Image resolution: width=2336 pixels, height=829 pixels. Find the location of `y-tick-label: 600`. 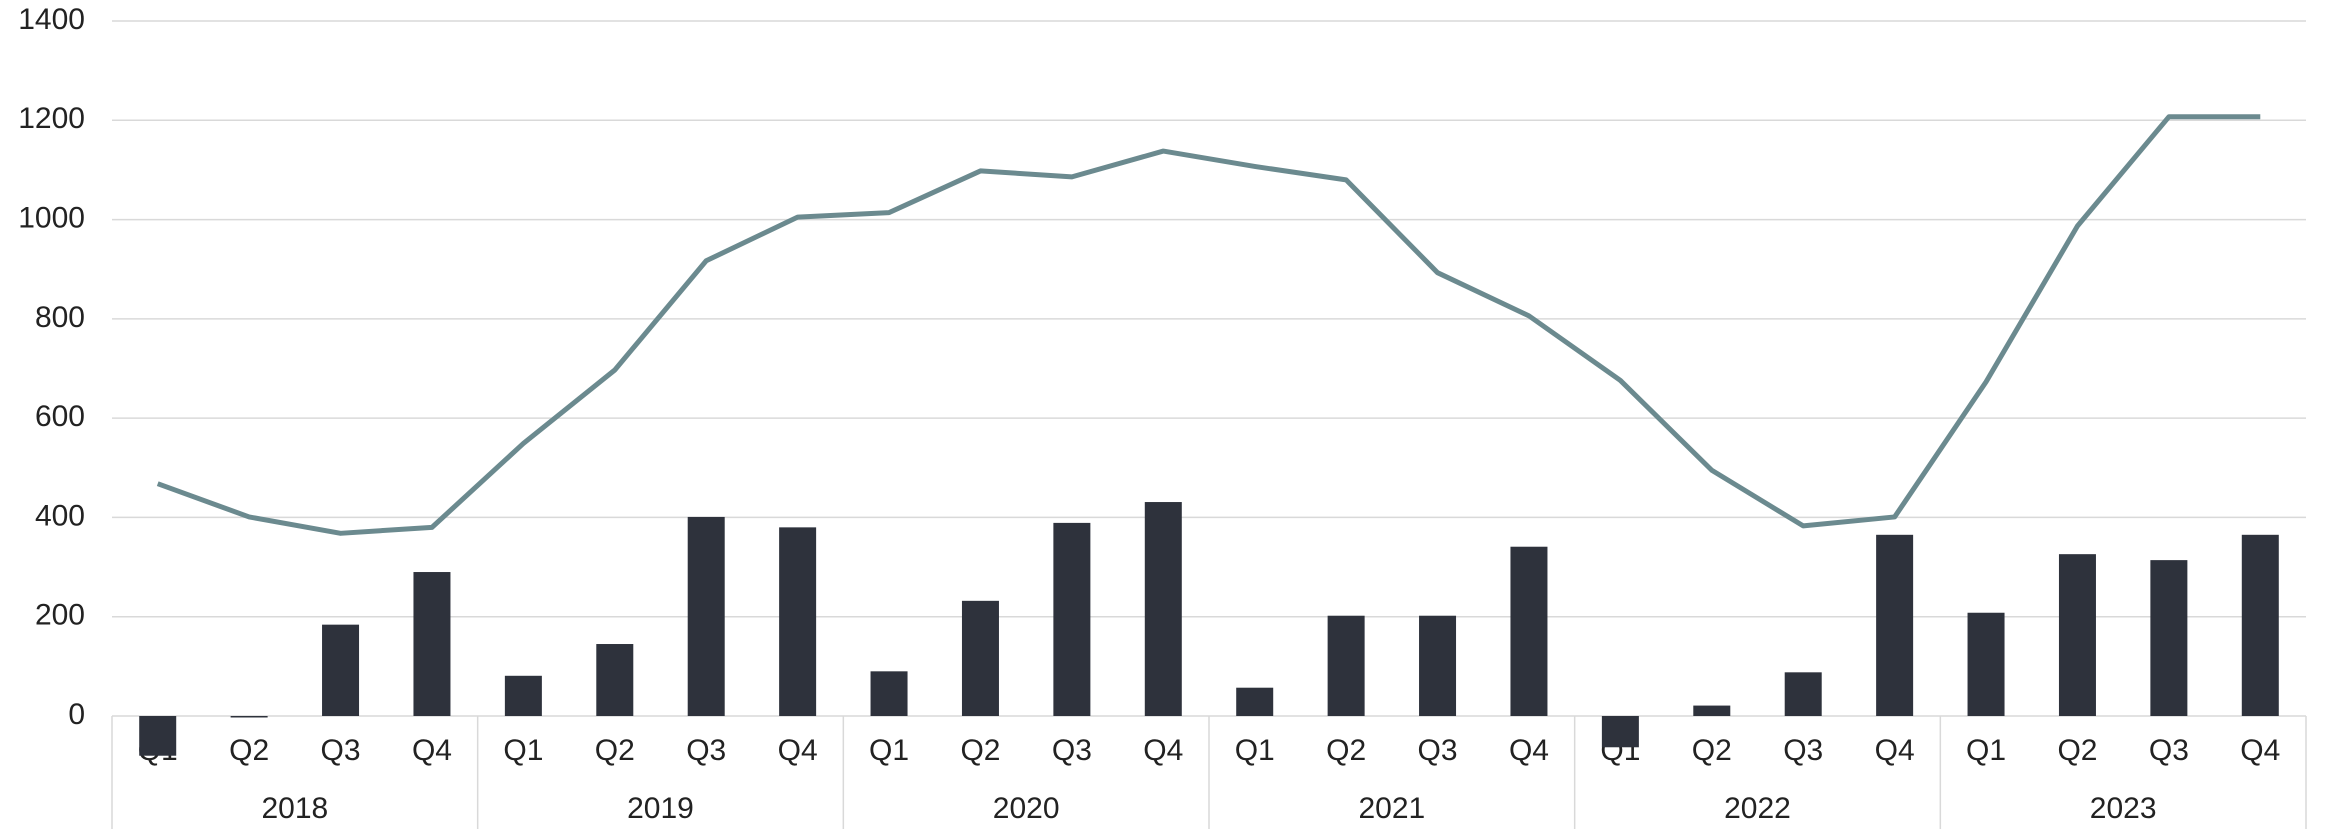

y-tick-label: 600 is located at coordinates (60, 416).